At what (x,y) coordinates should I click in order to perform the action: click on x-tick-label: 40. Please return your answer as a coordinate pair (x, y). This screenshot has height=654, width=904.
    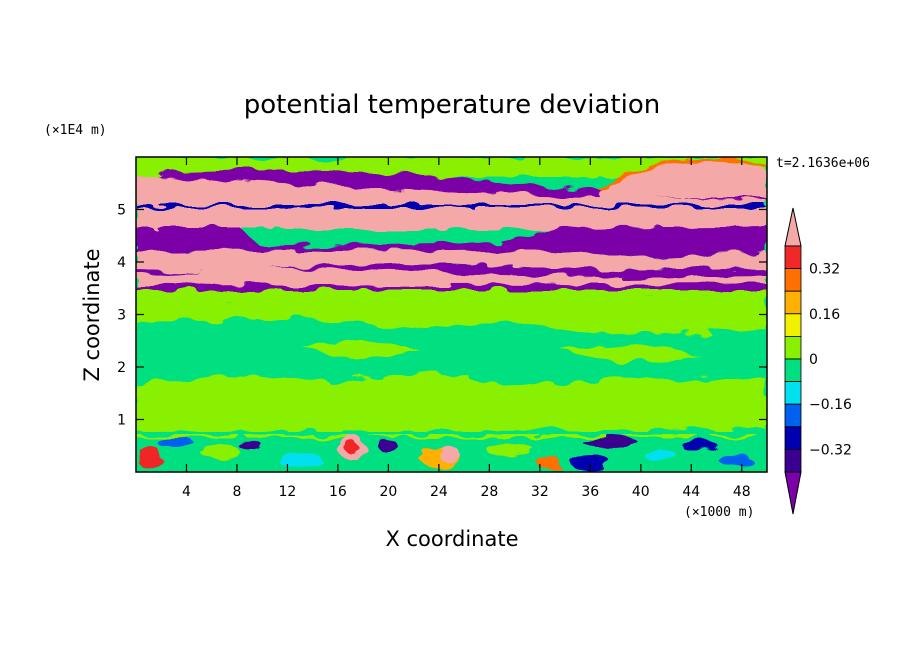
    Looking at the image, I should click on (641, 492).